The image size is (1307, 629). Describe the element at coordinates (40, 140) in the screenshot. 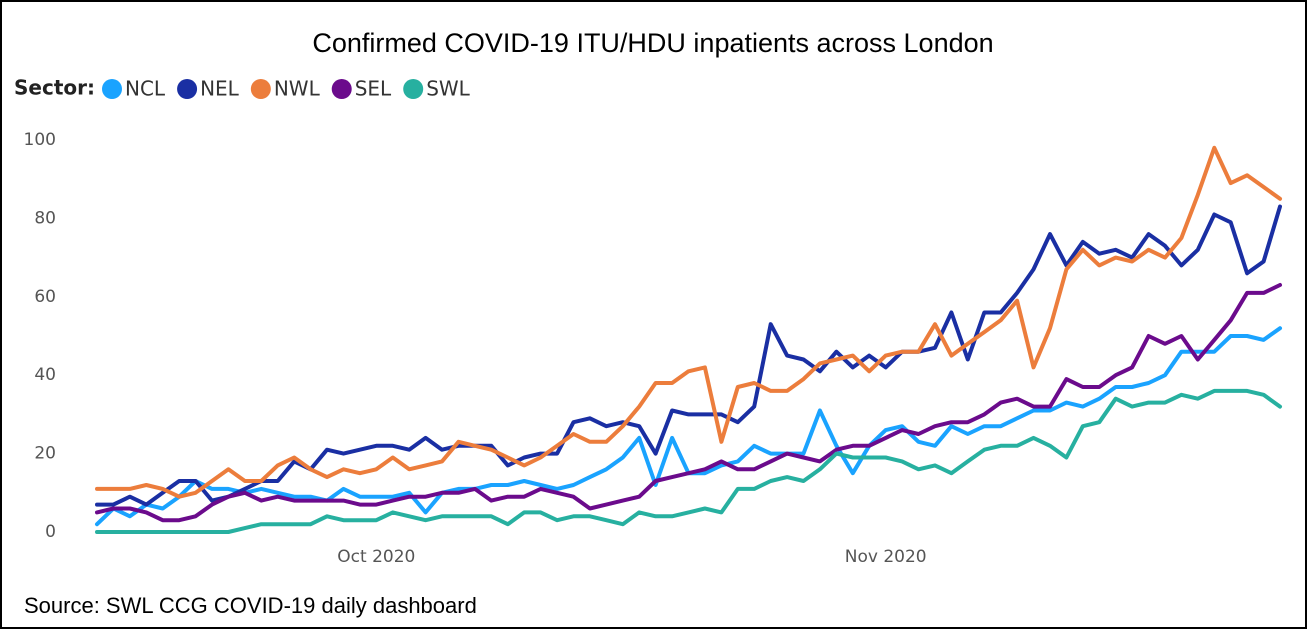

I see `y-tick-label: 100` at that location.